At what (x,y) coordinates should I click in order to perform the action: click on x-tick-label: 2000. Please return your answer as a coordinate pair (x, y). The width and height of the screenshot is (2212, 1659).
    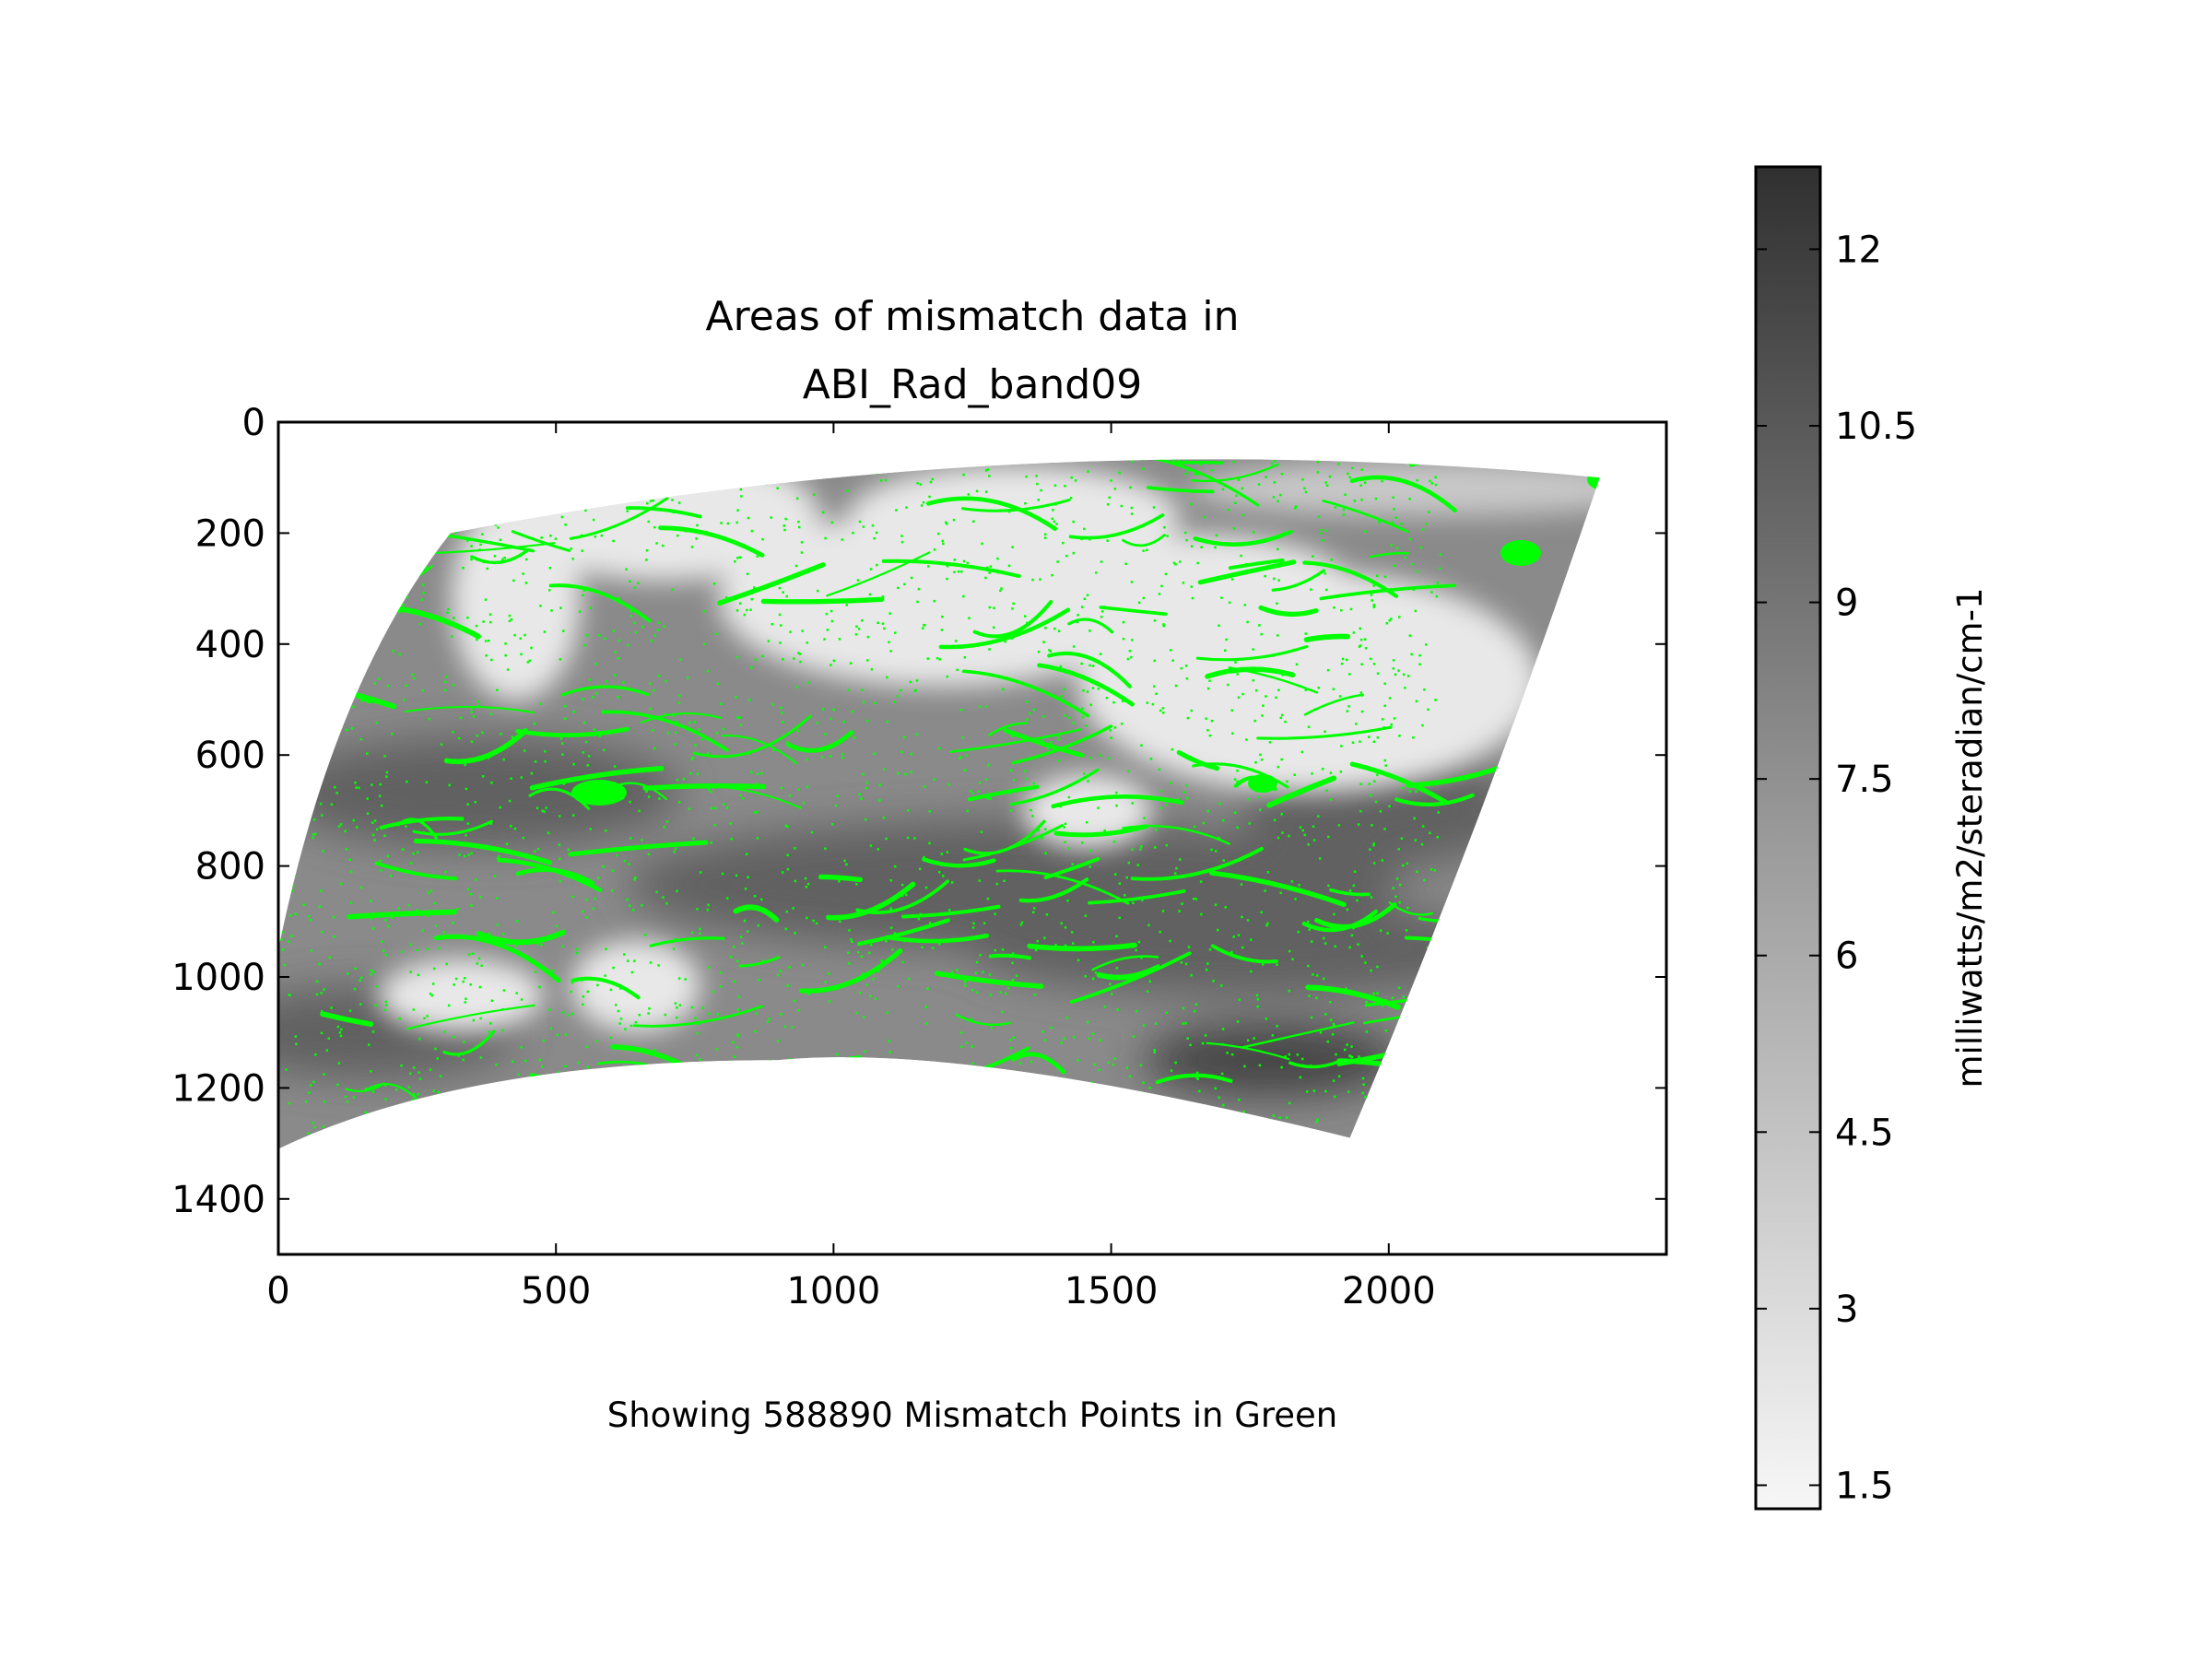
    Looking at the image, I should click on (1389, 1291).